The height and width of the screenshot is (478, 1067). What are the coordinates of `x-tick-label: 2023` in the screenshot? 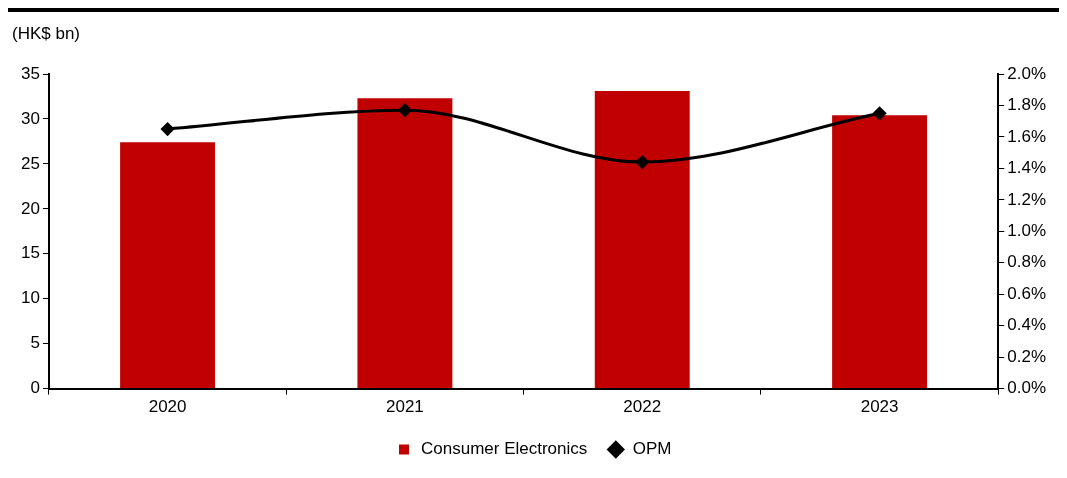 It's located at (879, 407).